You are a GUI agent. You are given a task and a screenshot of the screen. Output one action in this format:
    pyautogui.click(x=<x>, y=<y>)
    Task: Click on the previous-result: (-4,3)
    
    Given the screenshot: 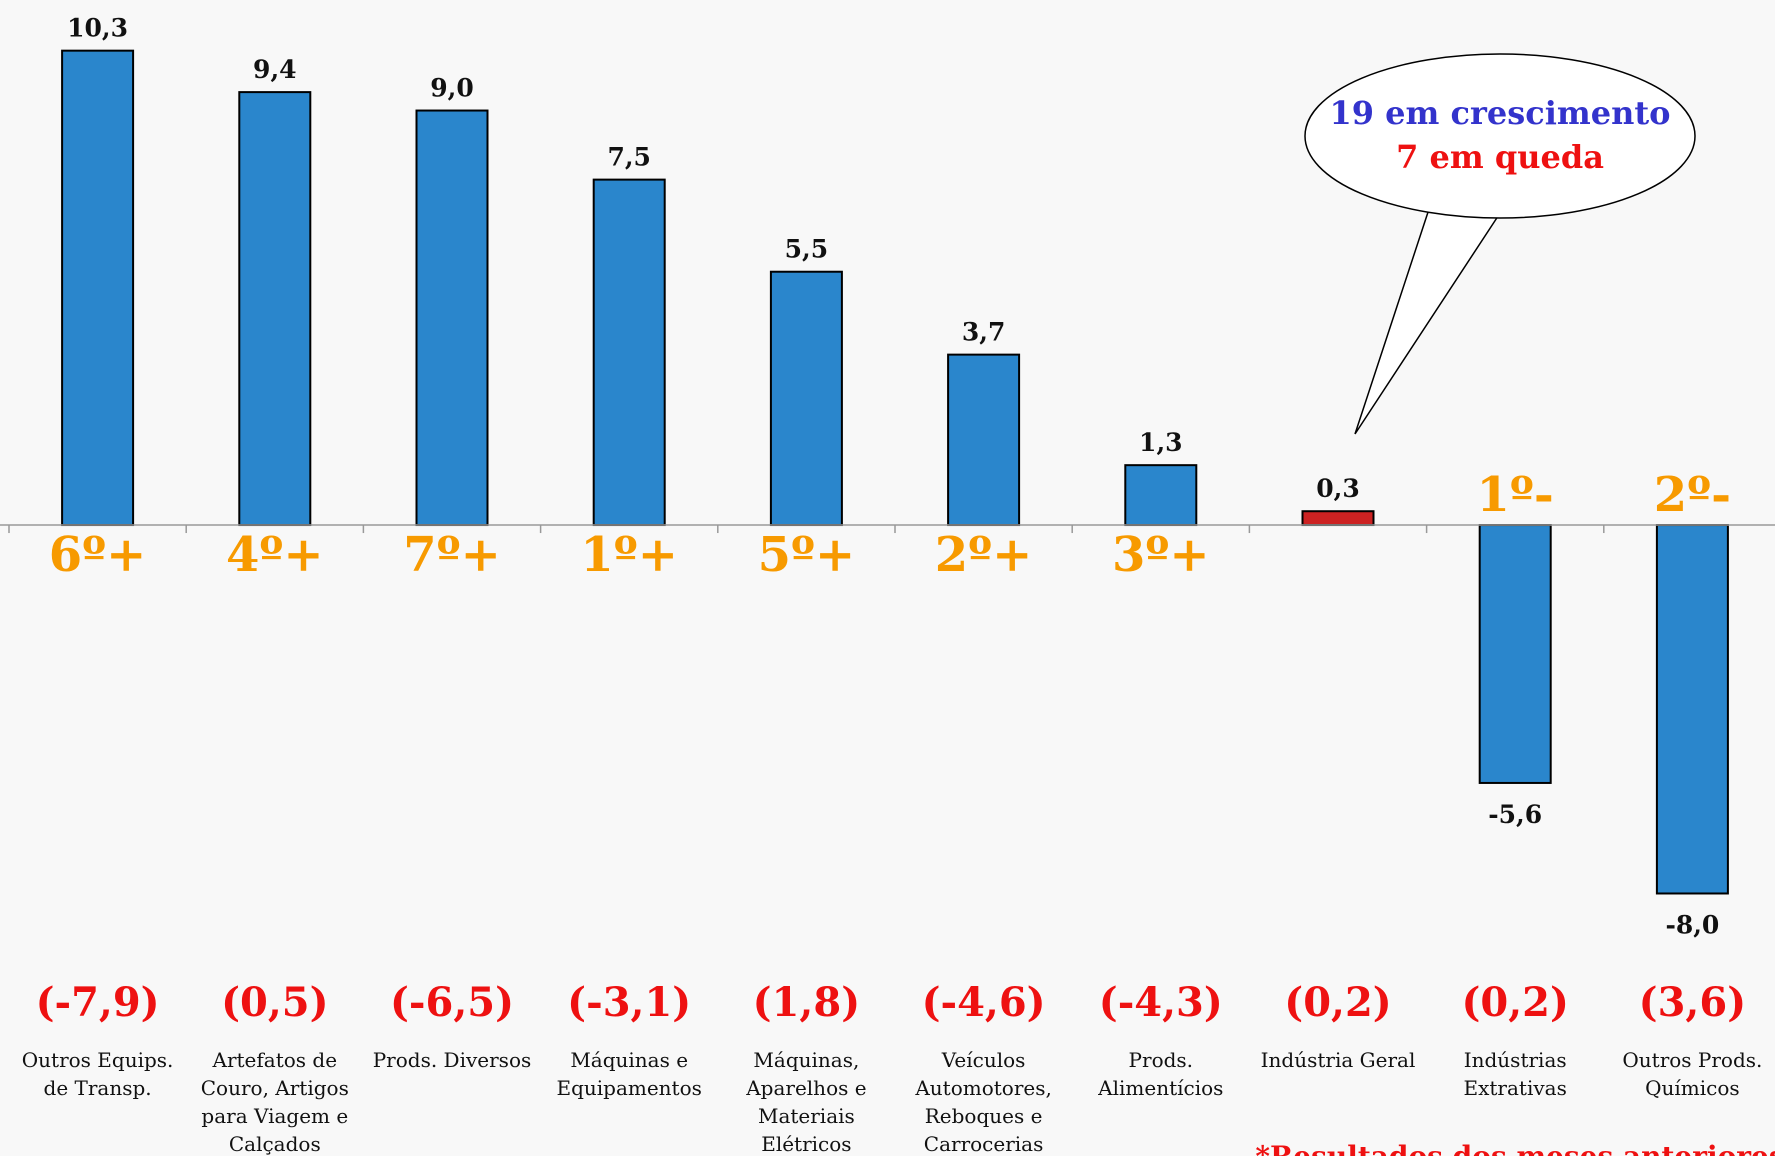 What is the action you would take?
    pyautogui.click(x=1161, y=1002)
    